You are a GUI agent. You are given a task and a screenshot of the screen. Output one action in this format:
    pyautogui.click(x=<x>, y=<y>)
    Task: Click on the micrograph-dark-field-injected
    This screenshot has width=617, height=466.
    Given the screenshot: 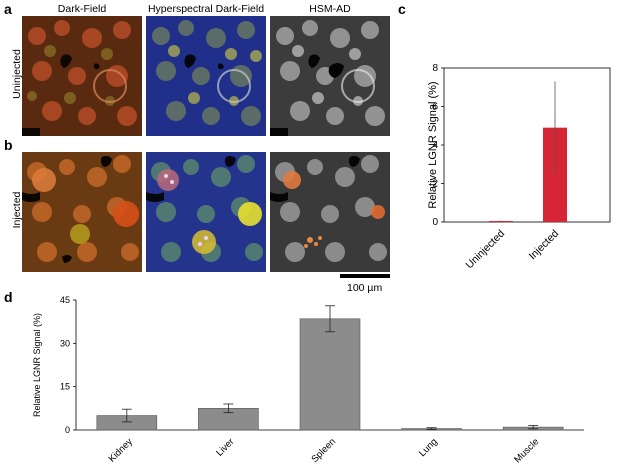 What is the action you would take?
    pyautogui.click(x=82, y=212)
    